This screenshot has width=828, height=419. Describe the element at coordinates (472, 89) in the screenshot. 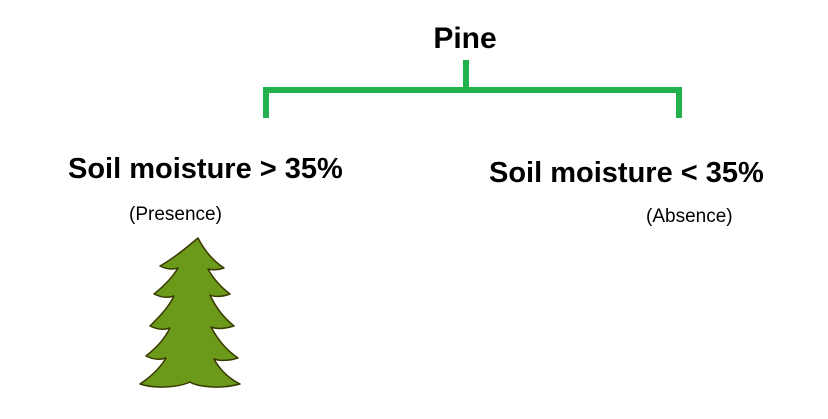

I see `bracket-lines` at that location.